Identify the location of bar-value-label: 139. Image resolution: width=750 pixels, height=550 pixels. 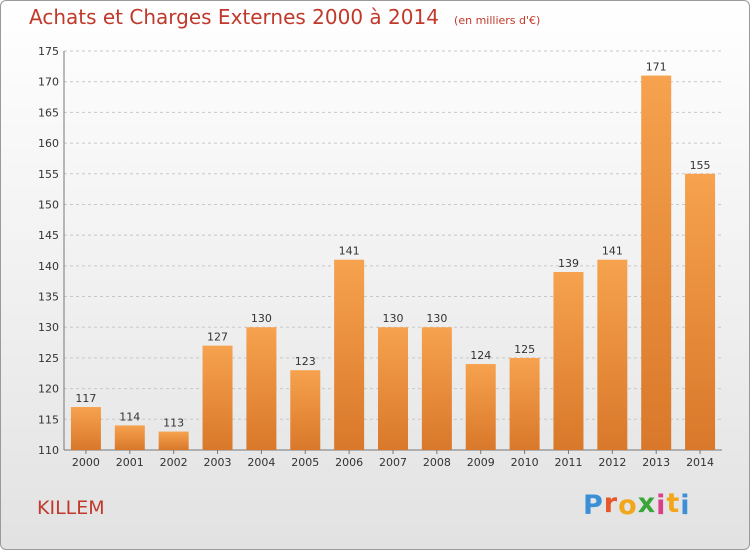
(568, 263).